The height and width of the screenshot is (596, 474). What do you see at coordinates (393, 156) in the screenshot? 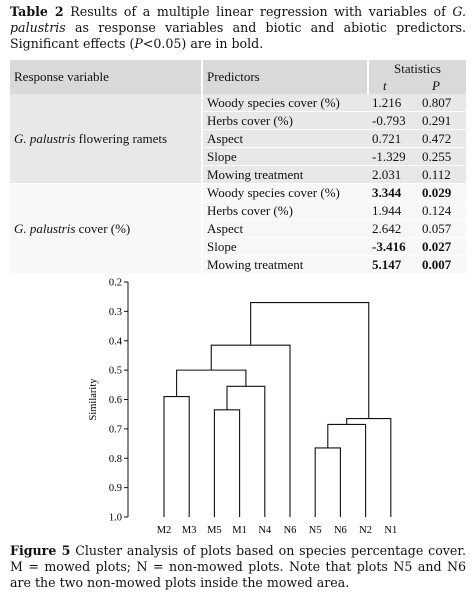
I see `t-value-cell: -1.329` at bounding box center [393, 156].